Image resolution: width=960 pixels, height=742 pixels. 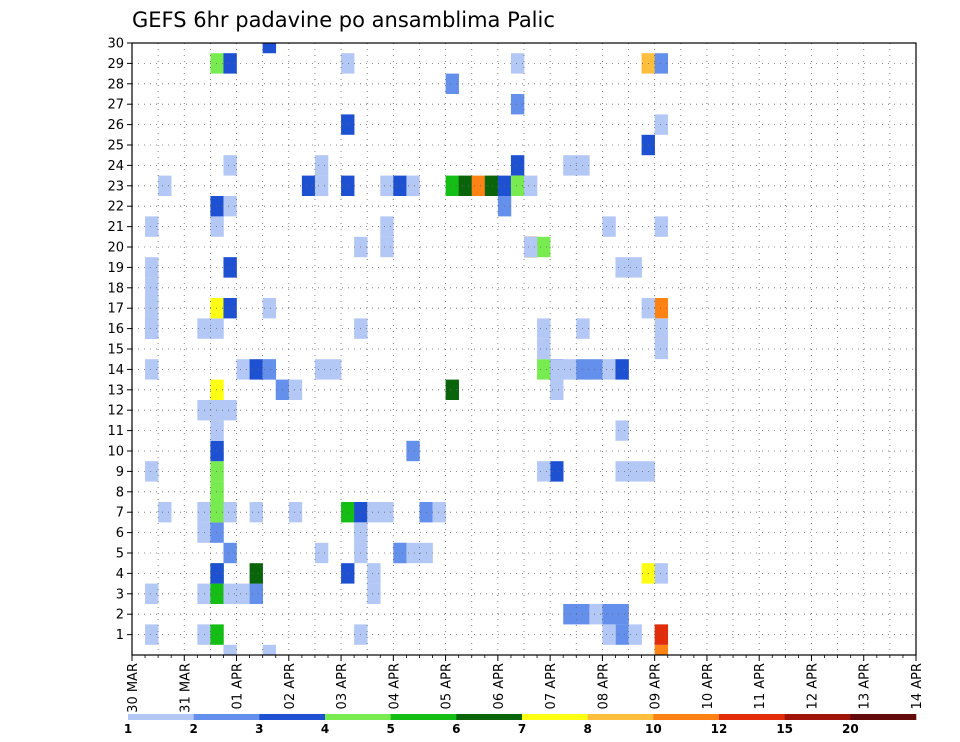 What do you see at coordinates (120, 635) in the screenshot?
I see `y-tick-label: 1` at bounding box center [120, 635].